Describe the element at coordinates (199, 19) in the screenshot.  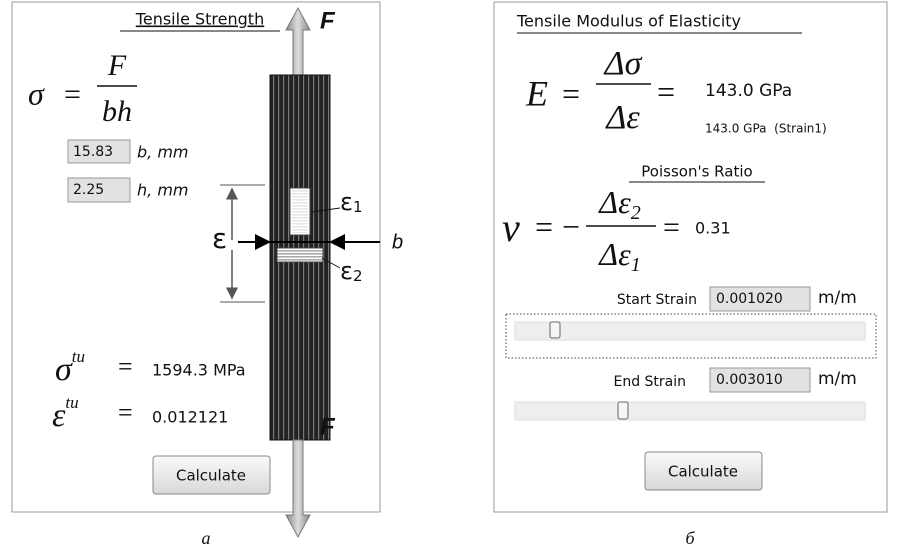
I see `panel-title: Tensile Strength` at that location.